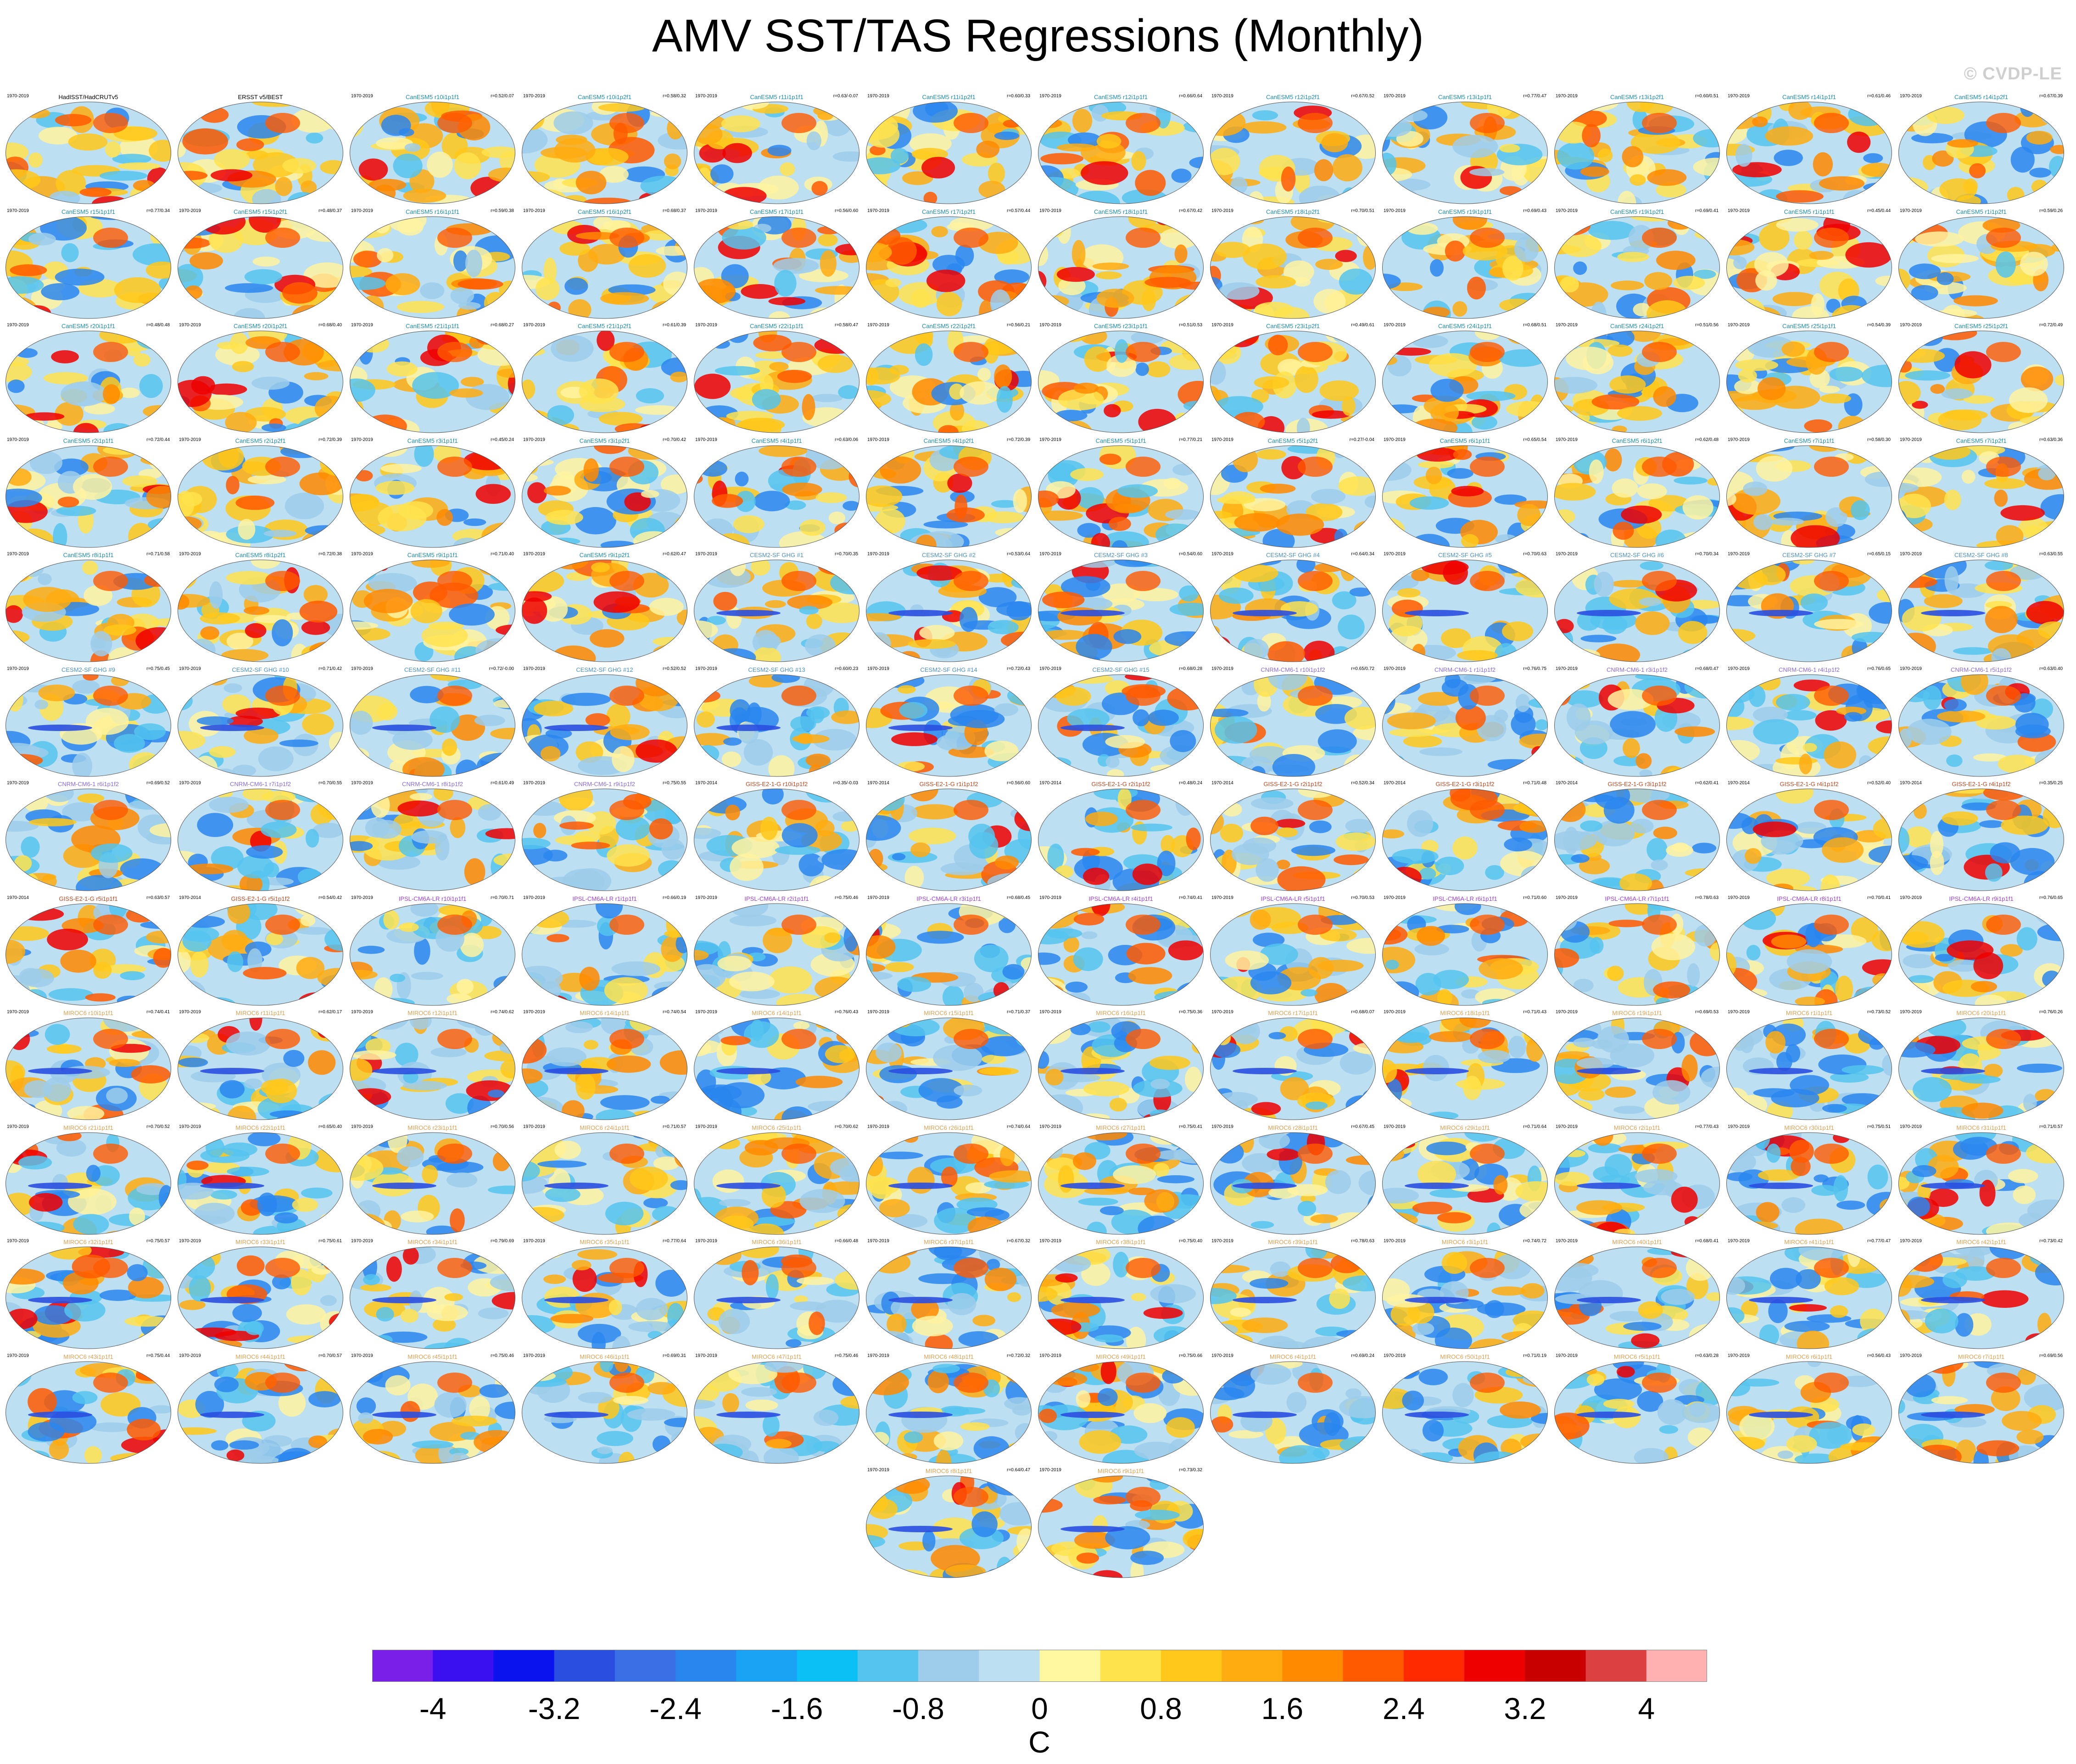 This screenshot has height=1764, width=2076. What do you see at coordinates (432, 1356) in the screenshot?
I see `panel-title: MIROC6 r45i1p1f1` at bounding box center [432, 1356].